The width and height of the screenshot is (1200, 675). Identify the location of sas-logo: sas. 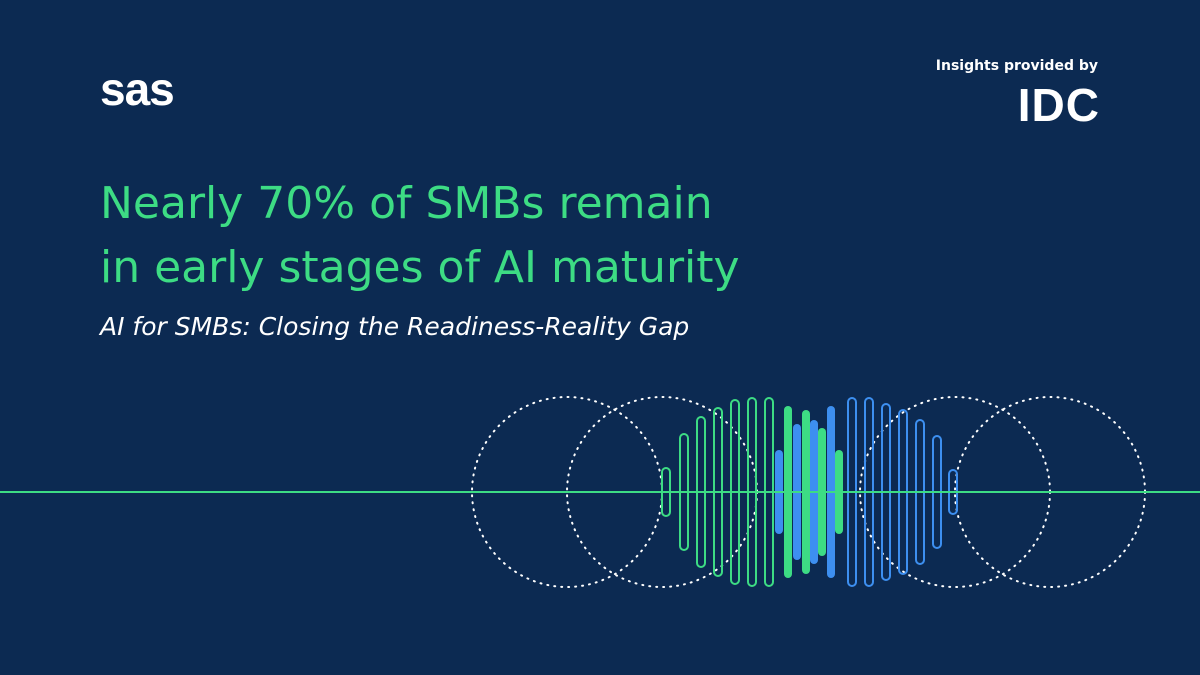
(137, 89).